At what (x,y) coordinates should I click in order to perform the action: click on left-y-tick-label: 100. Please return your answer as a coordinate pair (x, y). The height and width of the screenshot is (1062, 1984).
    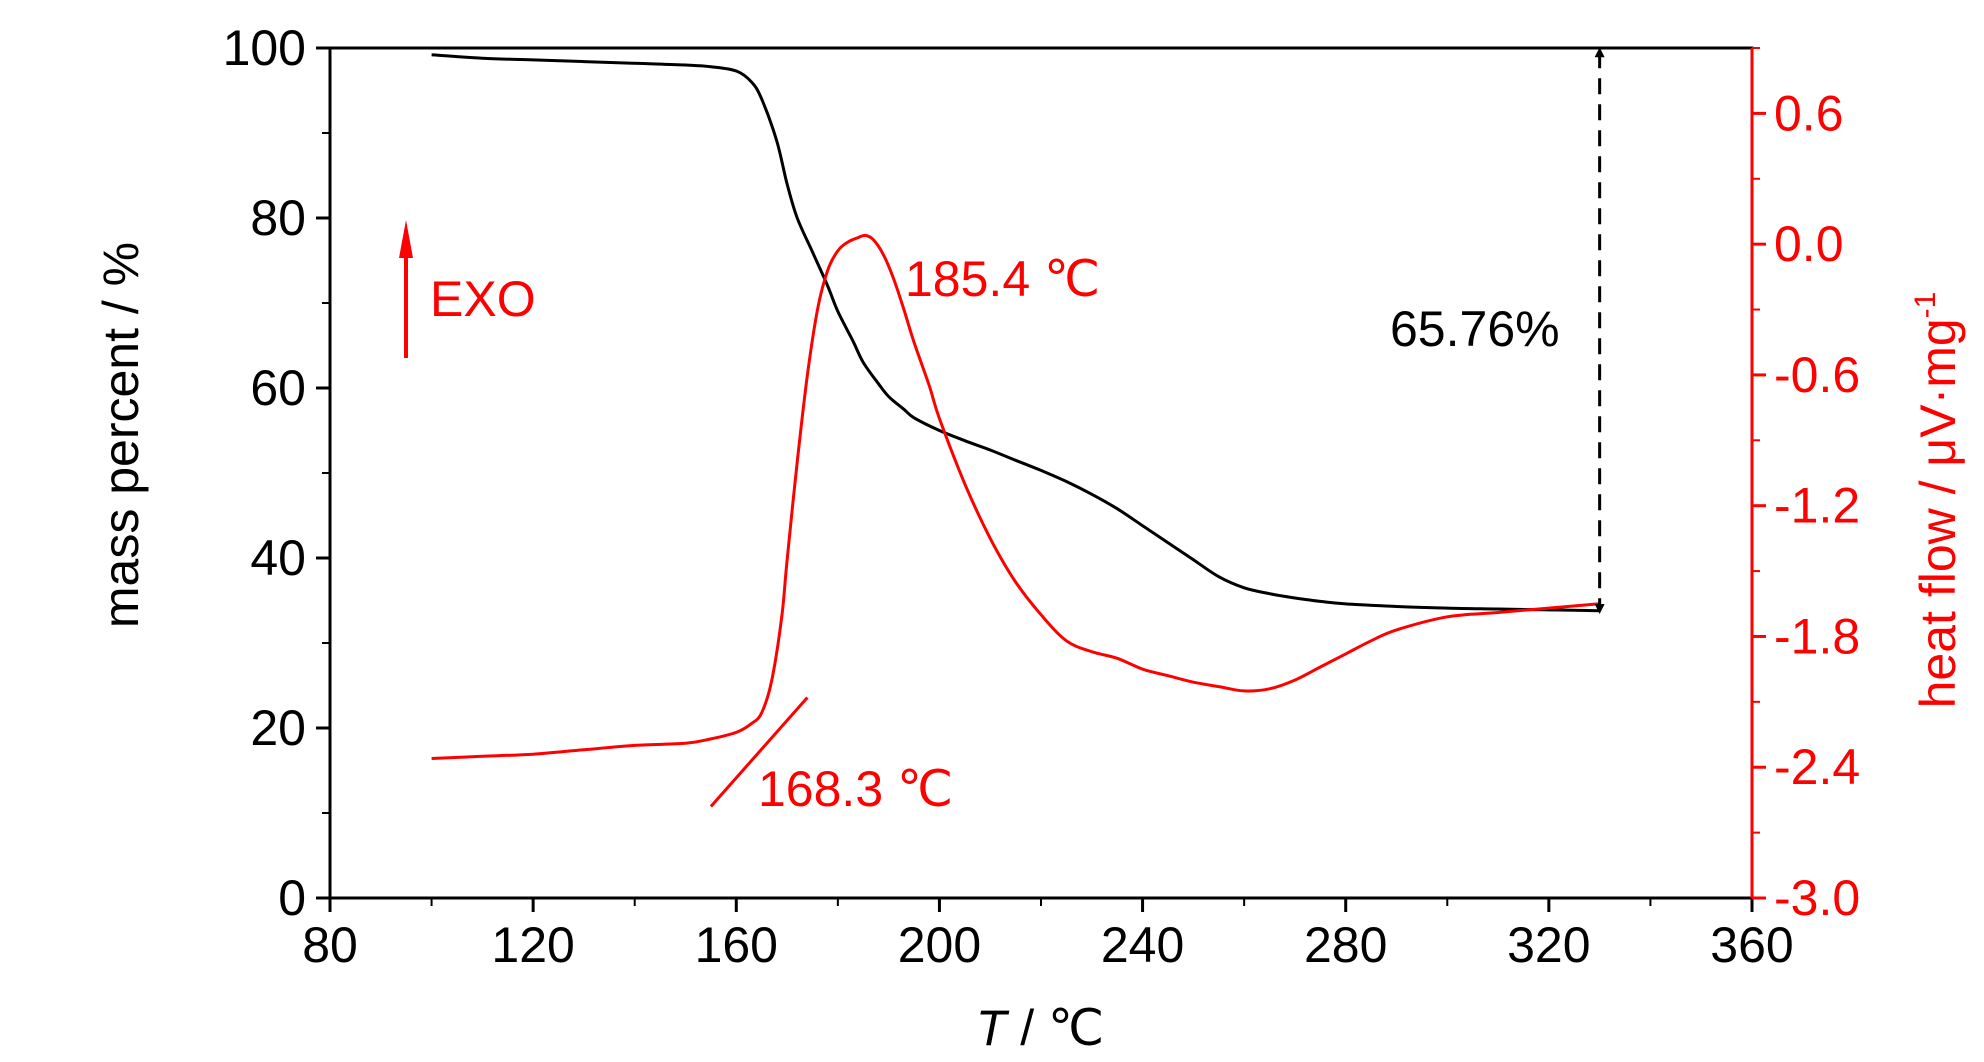
    Looking at the image, I should click on (264, 48).